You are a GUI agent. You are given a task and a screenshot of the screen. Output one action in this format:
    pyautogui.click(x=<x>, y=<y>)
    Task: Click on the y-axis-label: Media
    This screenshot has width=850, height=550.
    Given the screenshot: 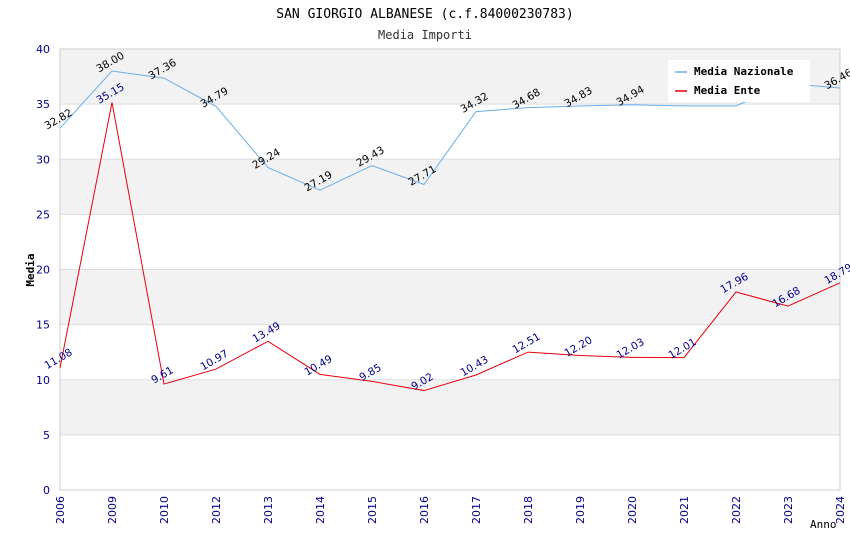 What is the action you would take?
    pyautogui.click(x=30, y=269)
    